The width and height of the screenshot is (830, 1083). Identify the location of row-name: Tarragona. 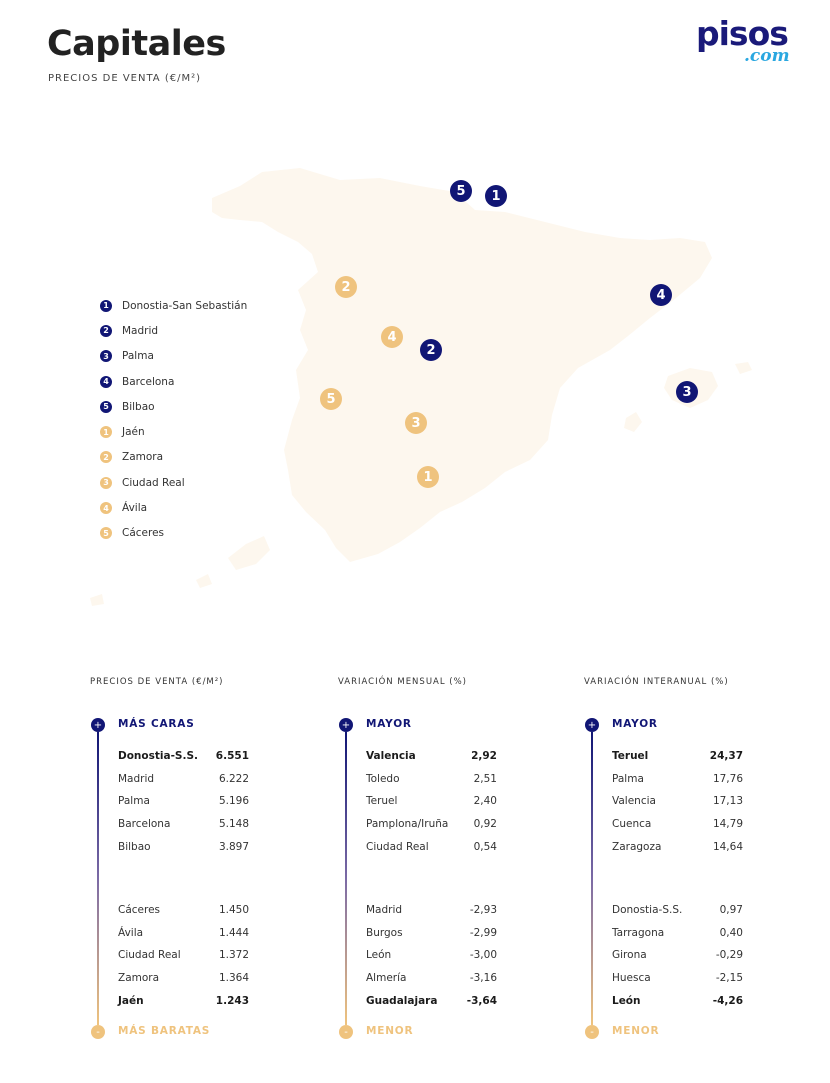
(638, 932).